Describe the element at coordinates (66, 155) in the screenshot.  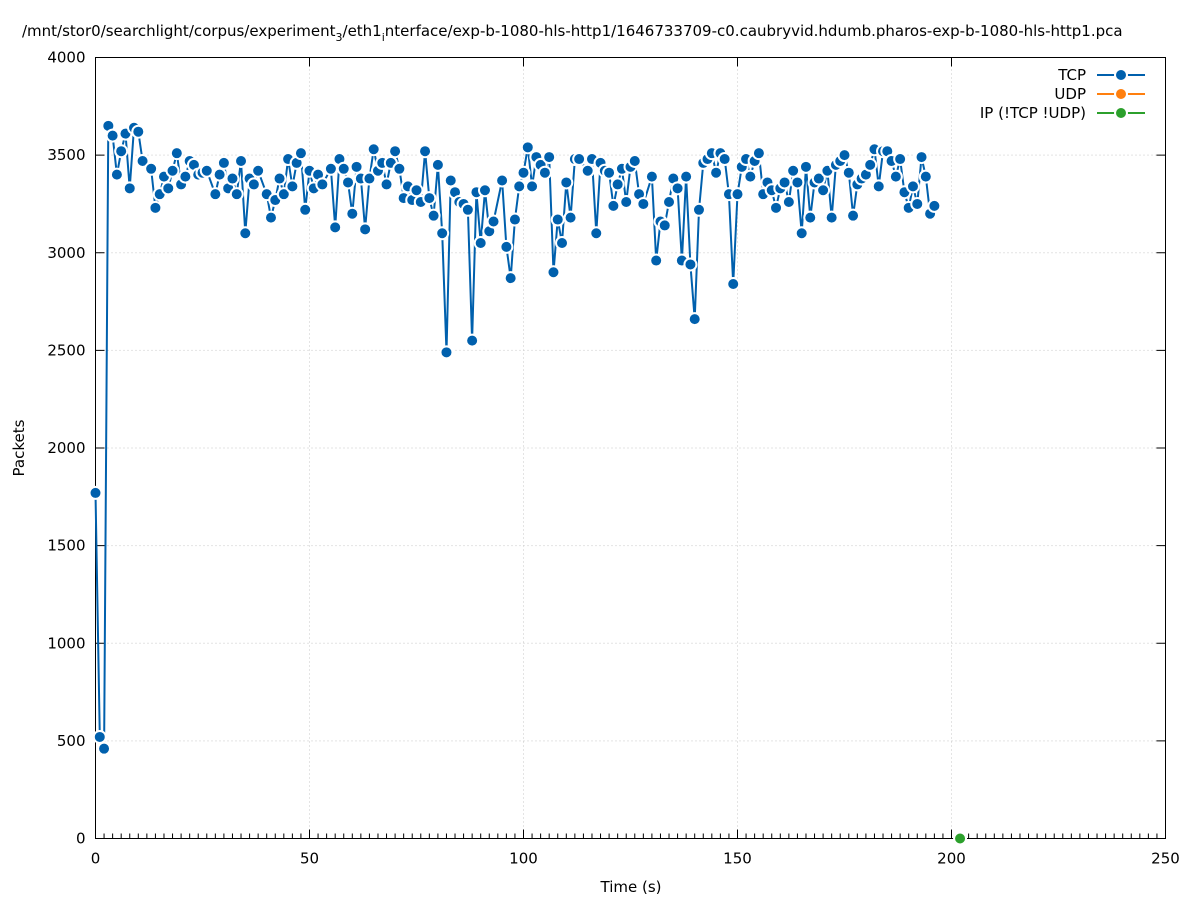
I see `y-tick-label: 3500` at that location.